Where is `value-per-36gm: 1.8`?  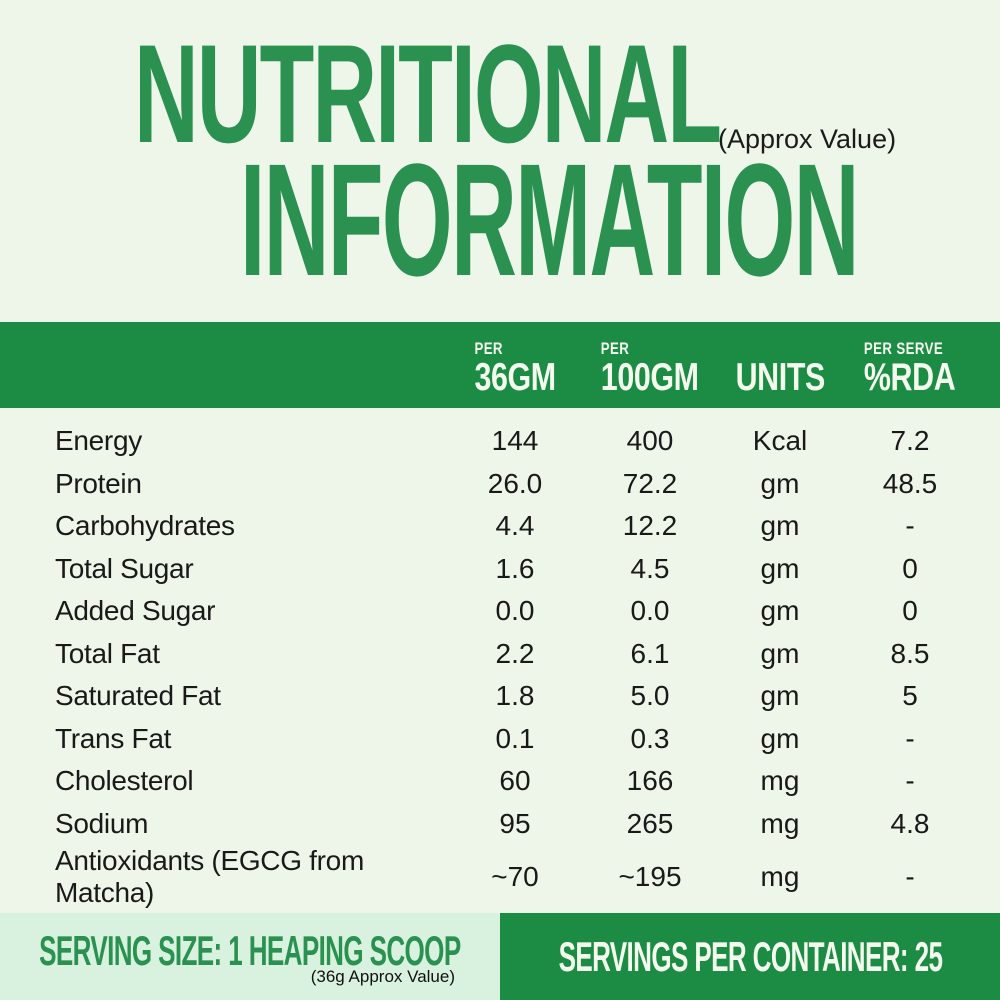 value-per-36gm: 1.8 is located at coordinates (515, 696).